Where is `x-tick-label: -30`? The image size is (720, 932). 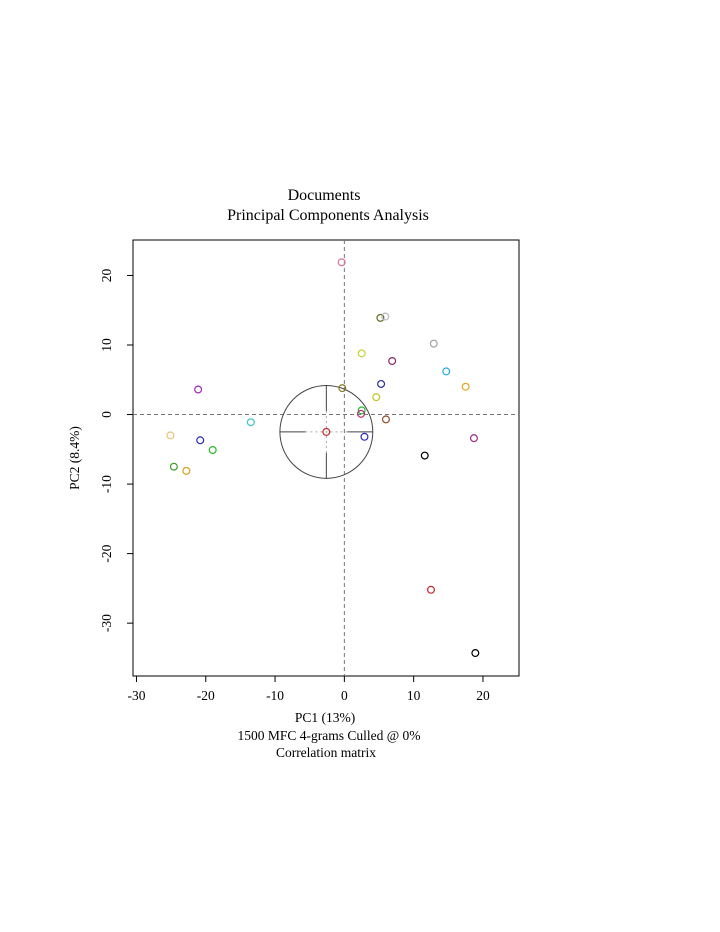
x-tick-label: -30 is located at coordinates (136, 695).